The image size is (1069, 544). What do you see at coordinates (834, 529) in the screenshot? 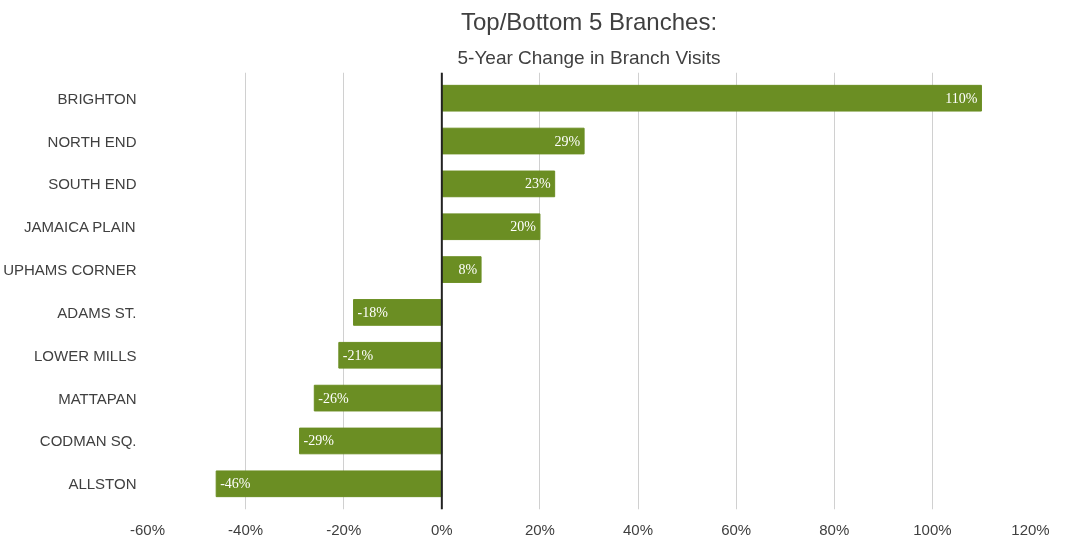
I see `x-tick-label: 80%` at bounding box center [834, 529].